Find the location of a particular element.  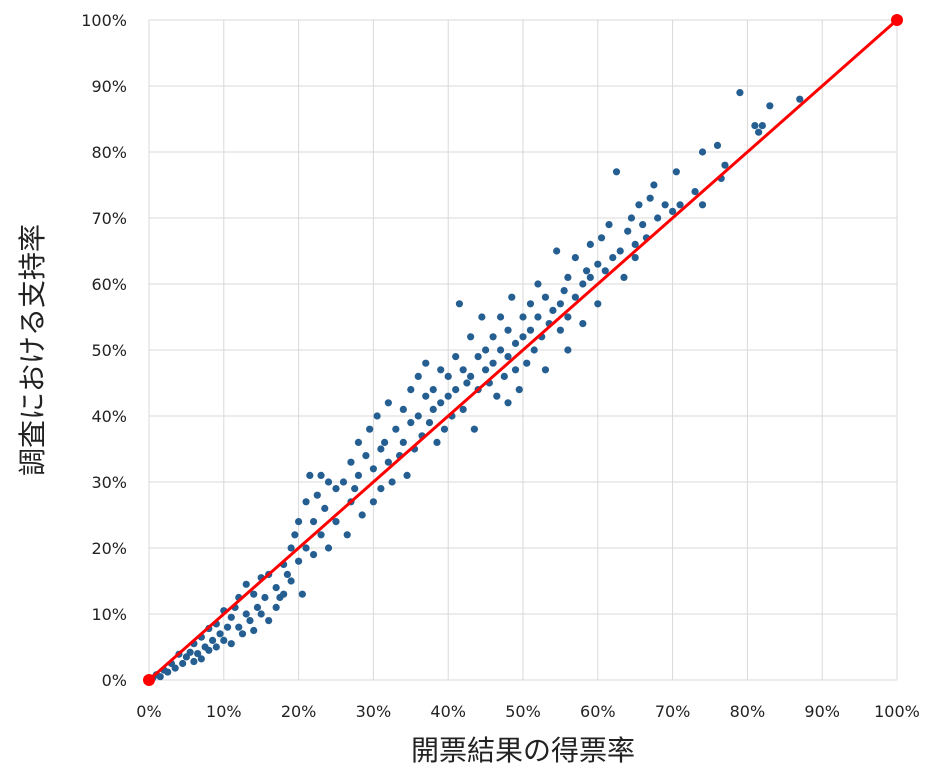

x-tick-label: 40% is located at coordinates (448, 711).